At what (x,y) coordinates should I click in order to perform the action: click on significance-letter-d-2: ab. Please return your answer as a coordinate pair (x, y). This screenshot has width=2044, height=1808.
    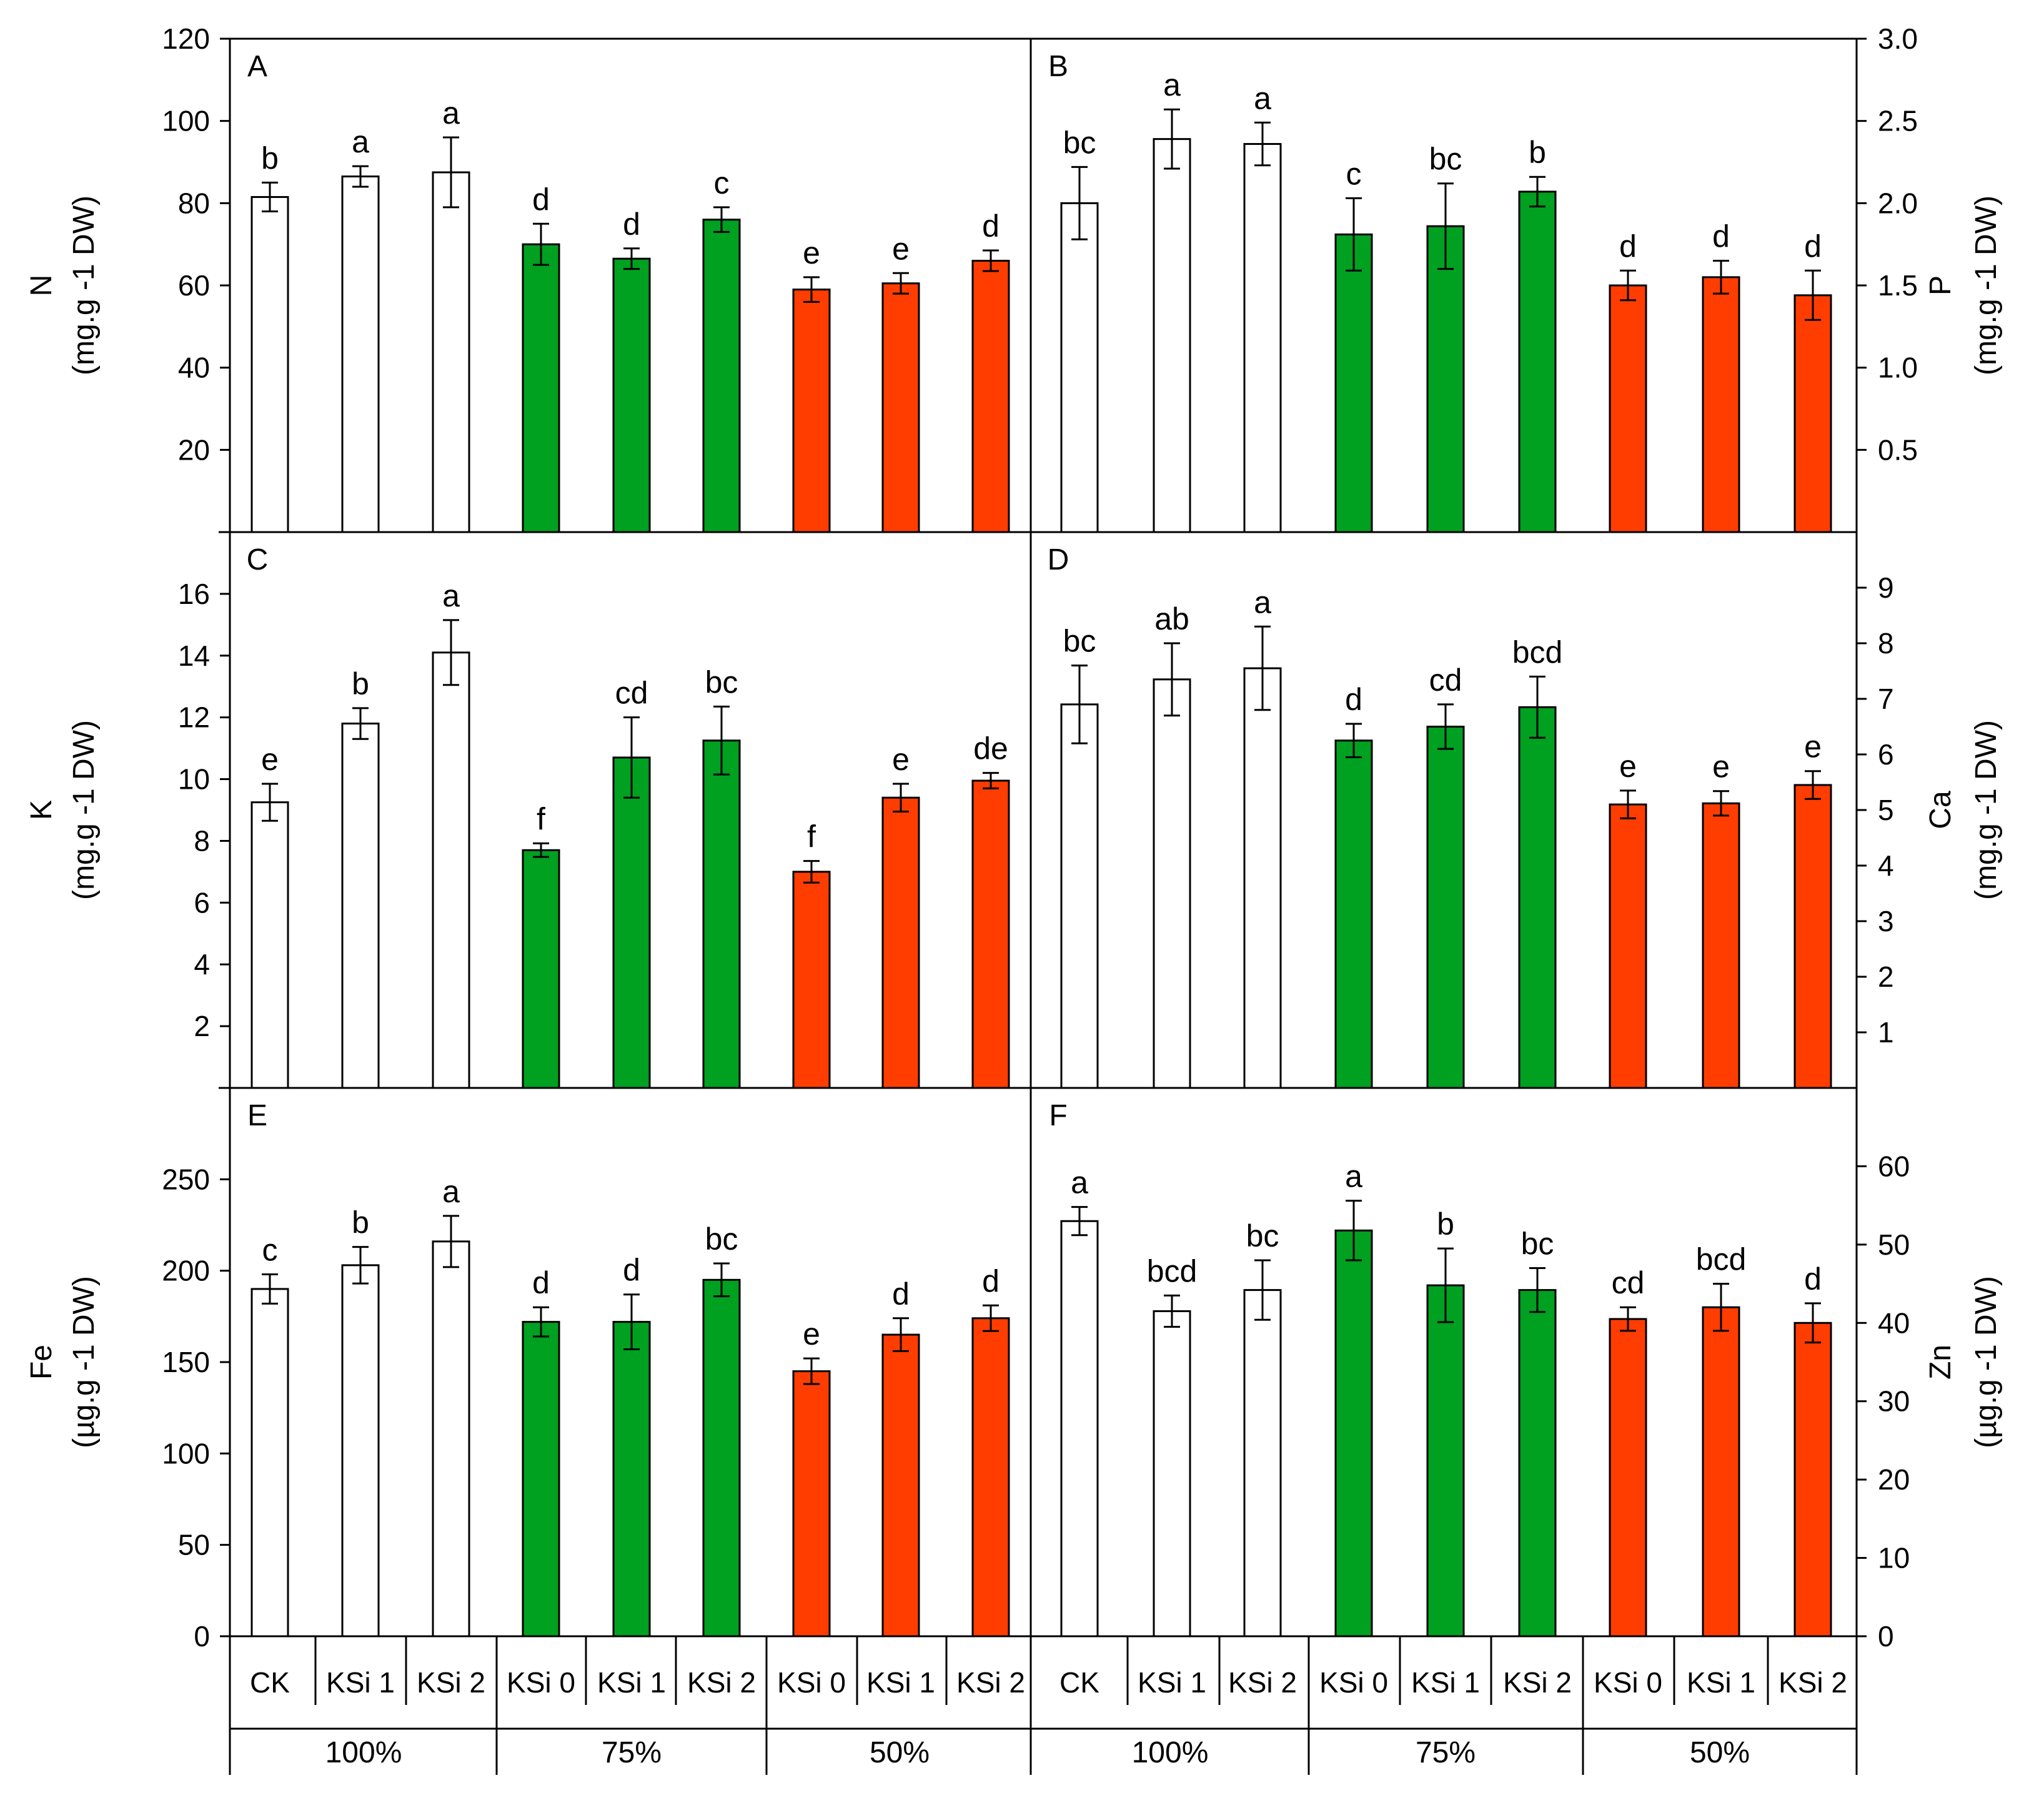
    Looking at the image, I should click on (1171, 618).